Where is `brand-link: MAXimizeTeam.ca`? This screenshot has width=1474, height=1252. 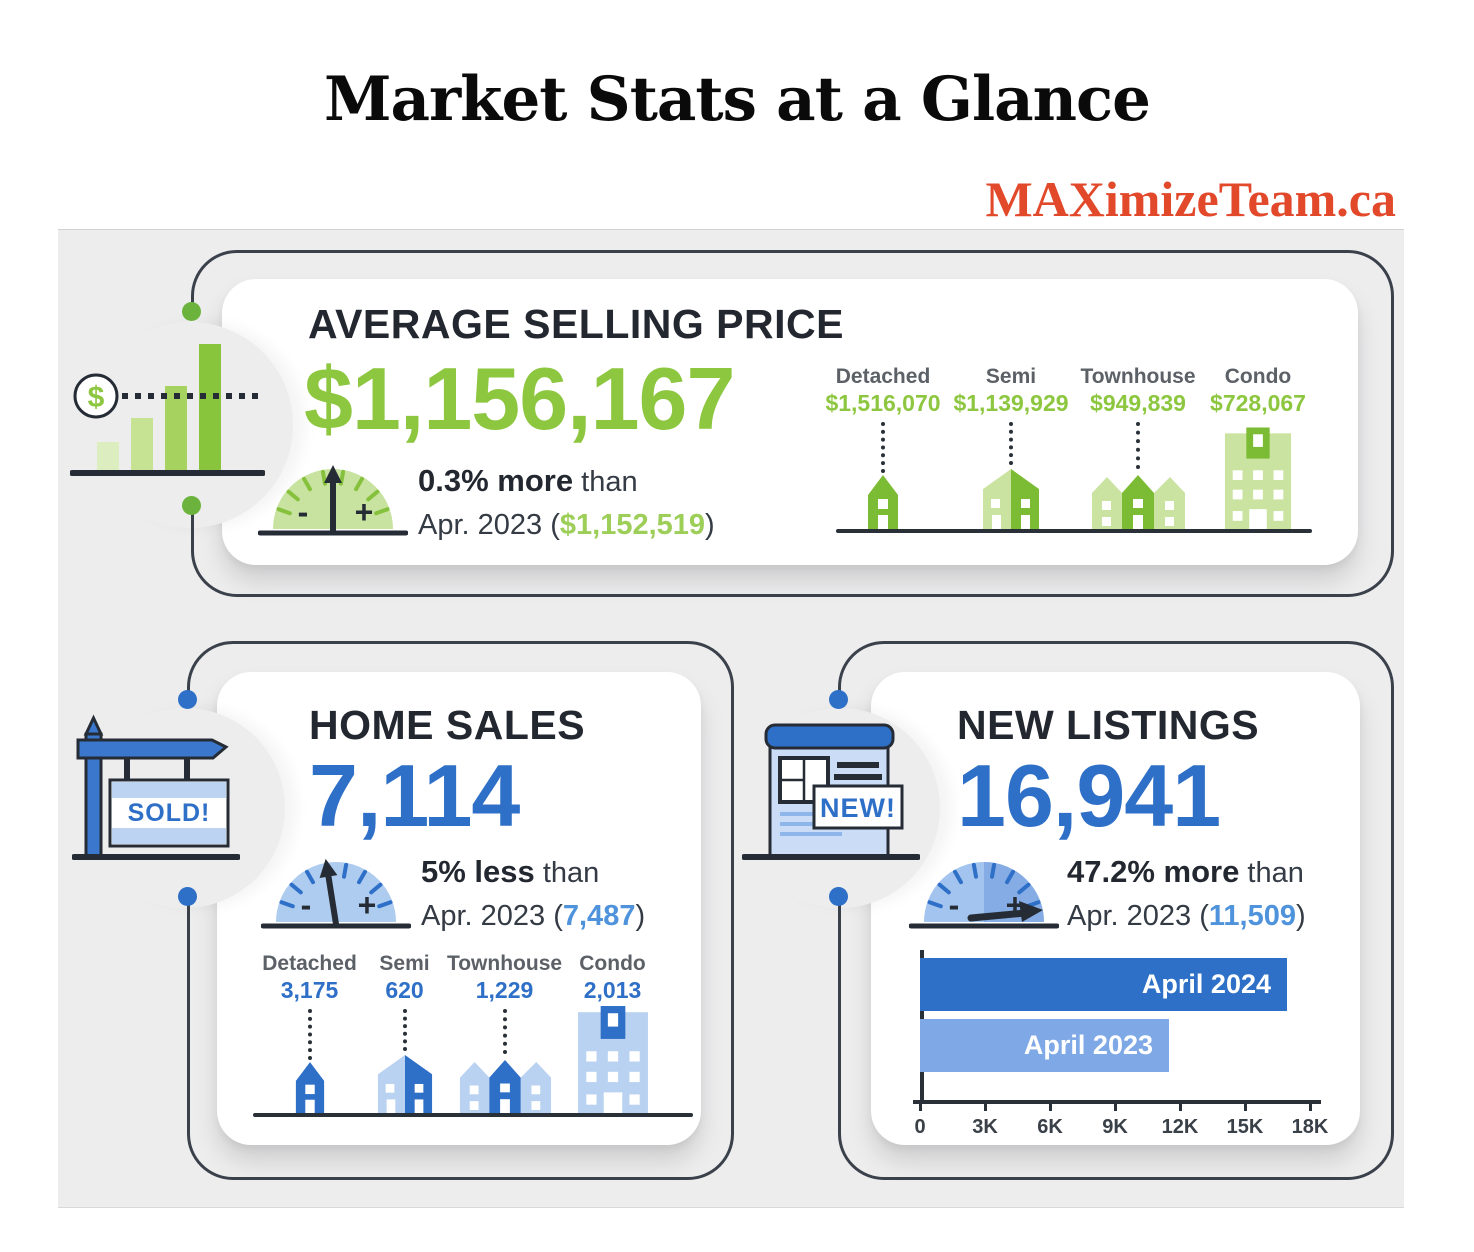 brand-link: MAXimizeTeam.ca is located at coordinates (1190, 199).